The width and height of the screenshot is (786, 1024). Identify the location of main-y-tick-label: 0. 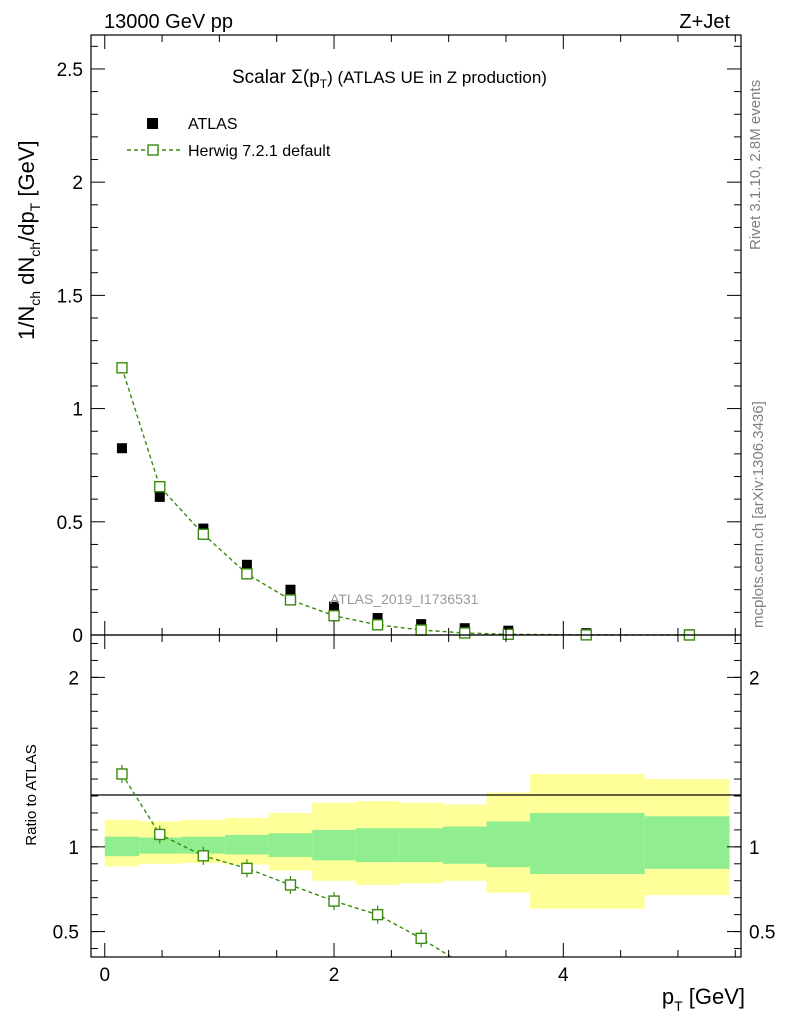
(77, 636).